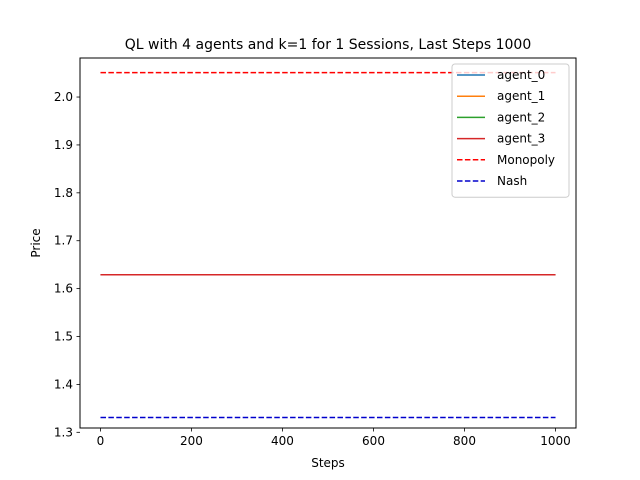 The height and width of the screenshot is (480, 640). Describe the element at coordinates (191, 441) in the screenshot. I see `x-tick-label: 200` at that location.